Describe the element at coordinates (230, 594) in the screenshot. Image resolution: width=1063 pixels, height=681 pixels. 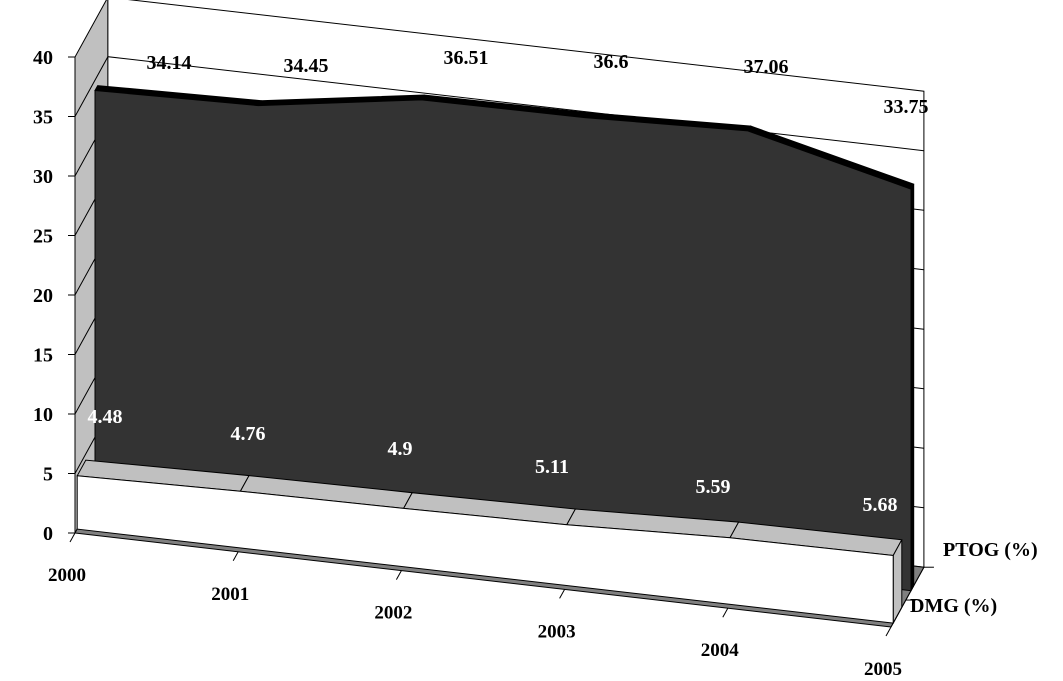
I see `category-label: 2001` at that location.